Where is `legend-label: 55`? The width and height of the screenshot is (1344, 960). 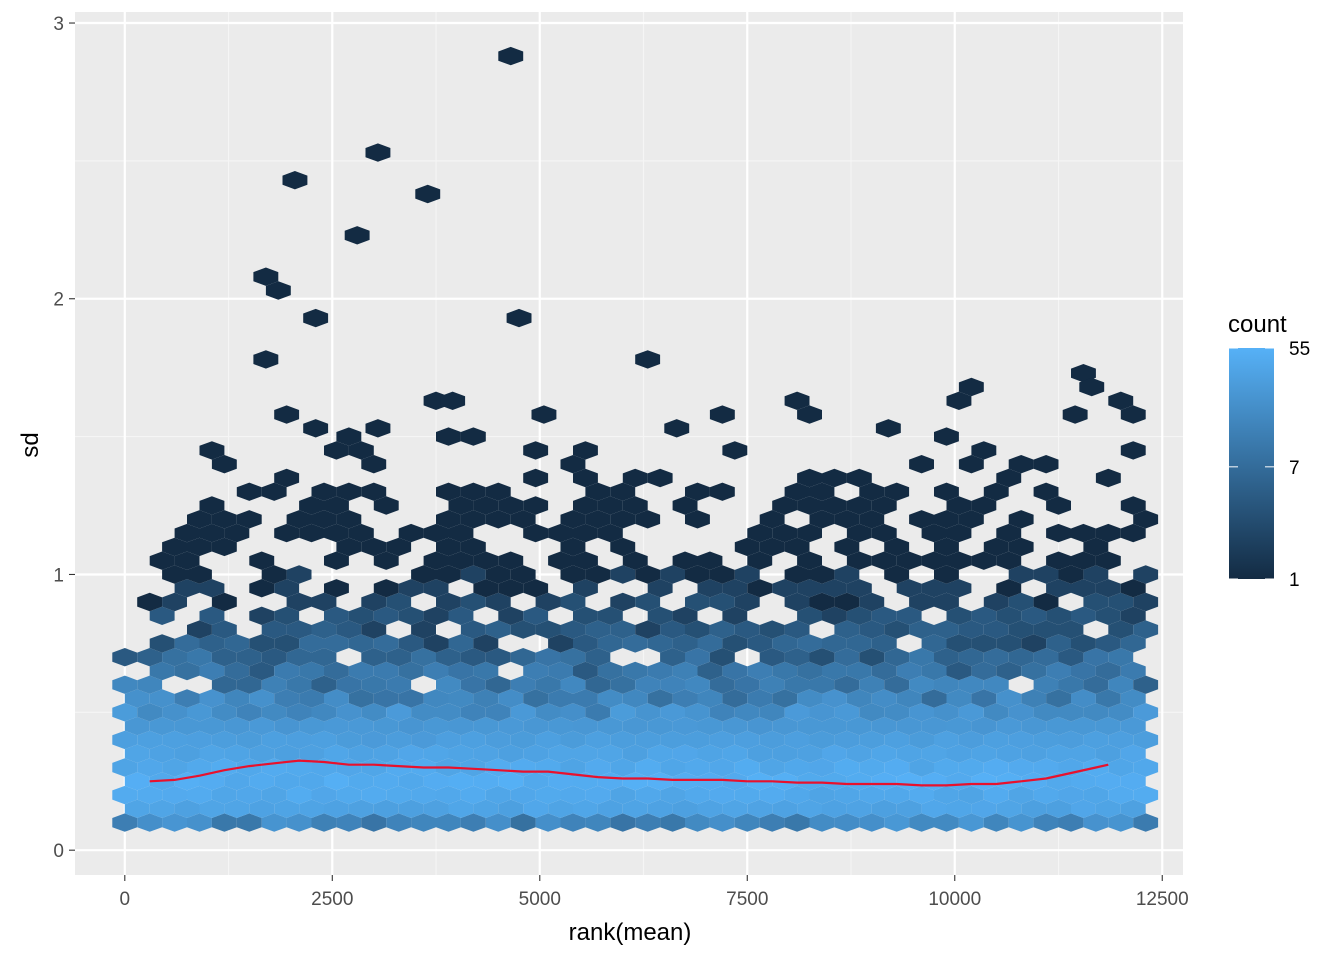
legend-label: 55 is located at coordinates (1299, 349).